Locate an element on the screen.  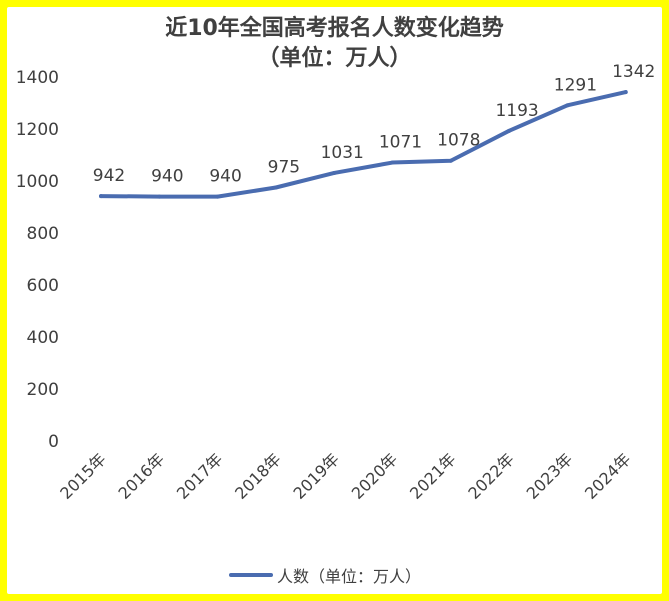
x-tick-label: 2018年 is located at coordinates (258, 476).